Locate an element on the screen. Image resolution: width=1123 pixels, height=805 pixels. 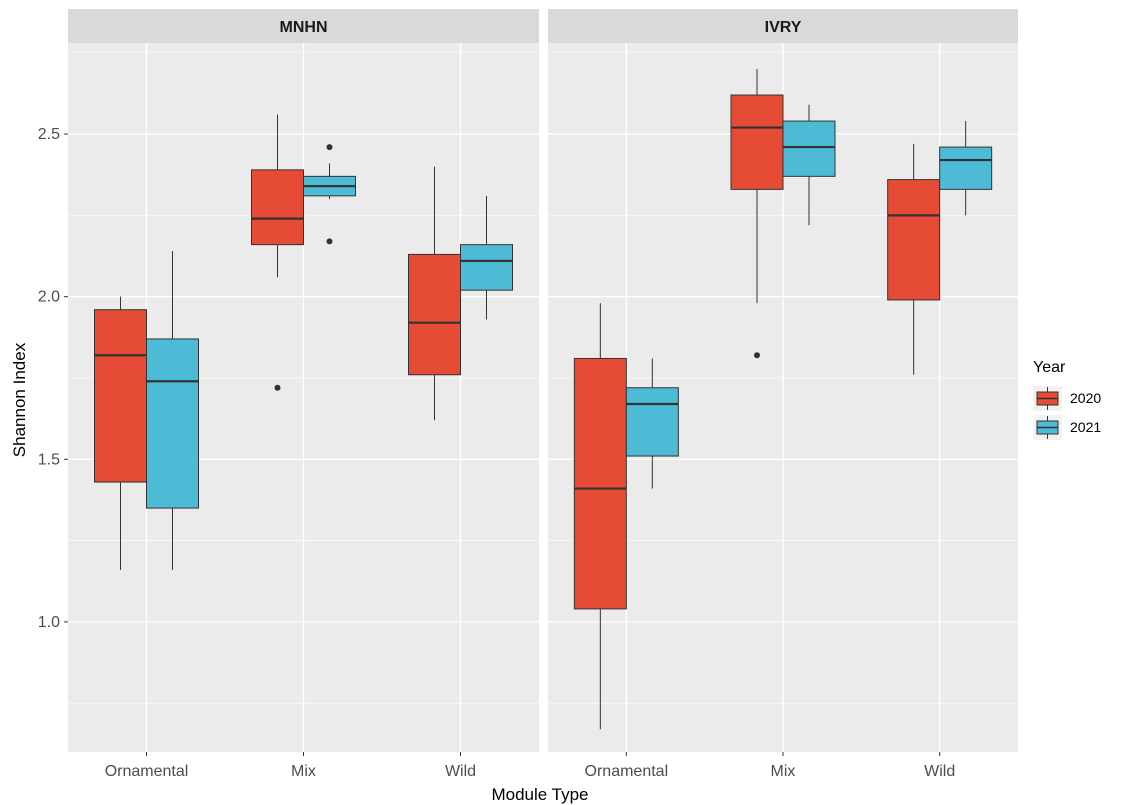
x-axis-title: Module Type is located at coordinates (539, 794).